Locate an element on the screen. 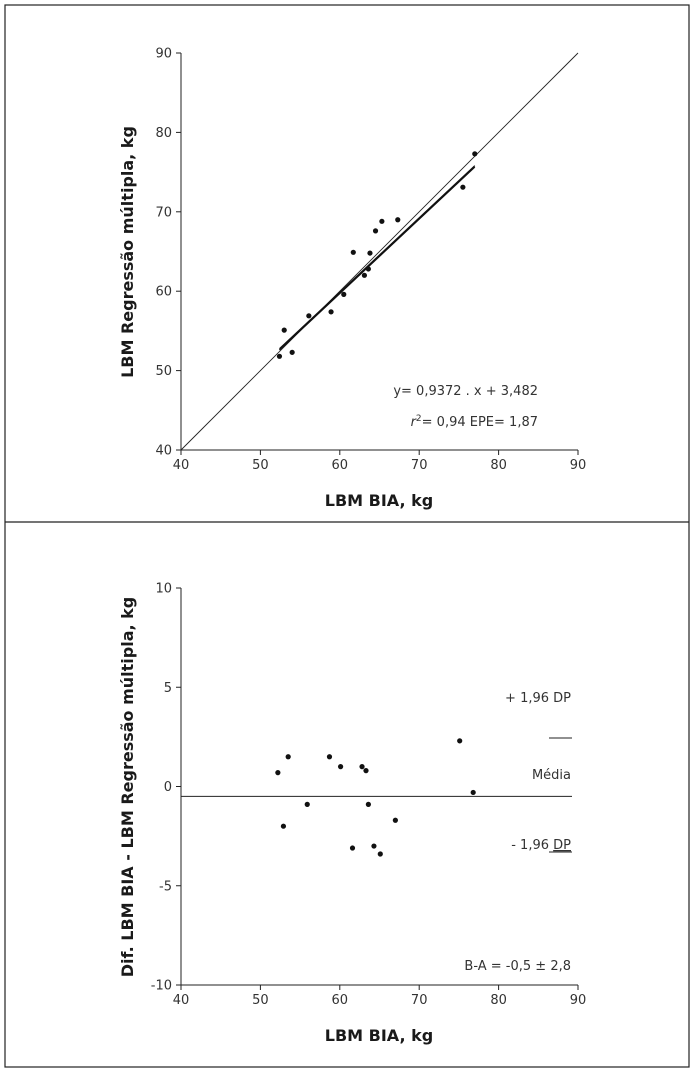 The height and width of the screenshot is (1068, 694). y-tick-label: -5 is located at coordinates (165, 886).